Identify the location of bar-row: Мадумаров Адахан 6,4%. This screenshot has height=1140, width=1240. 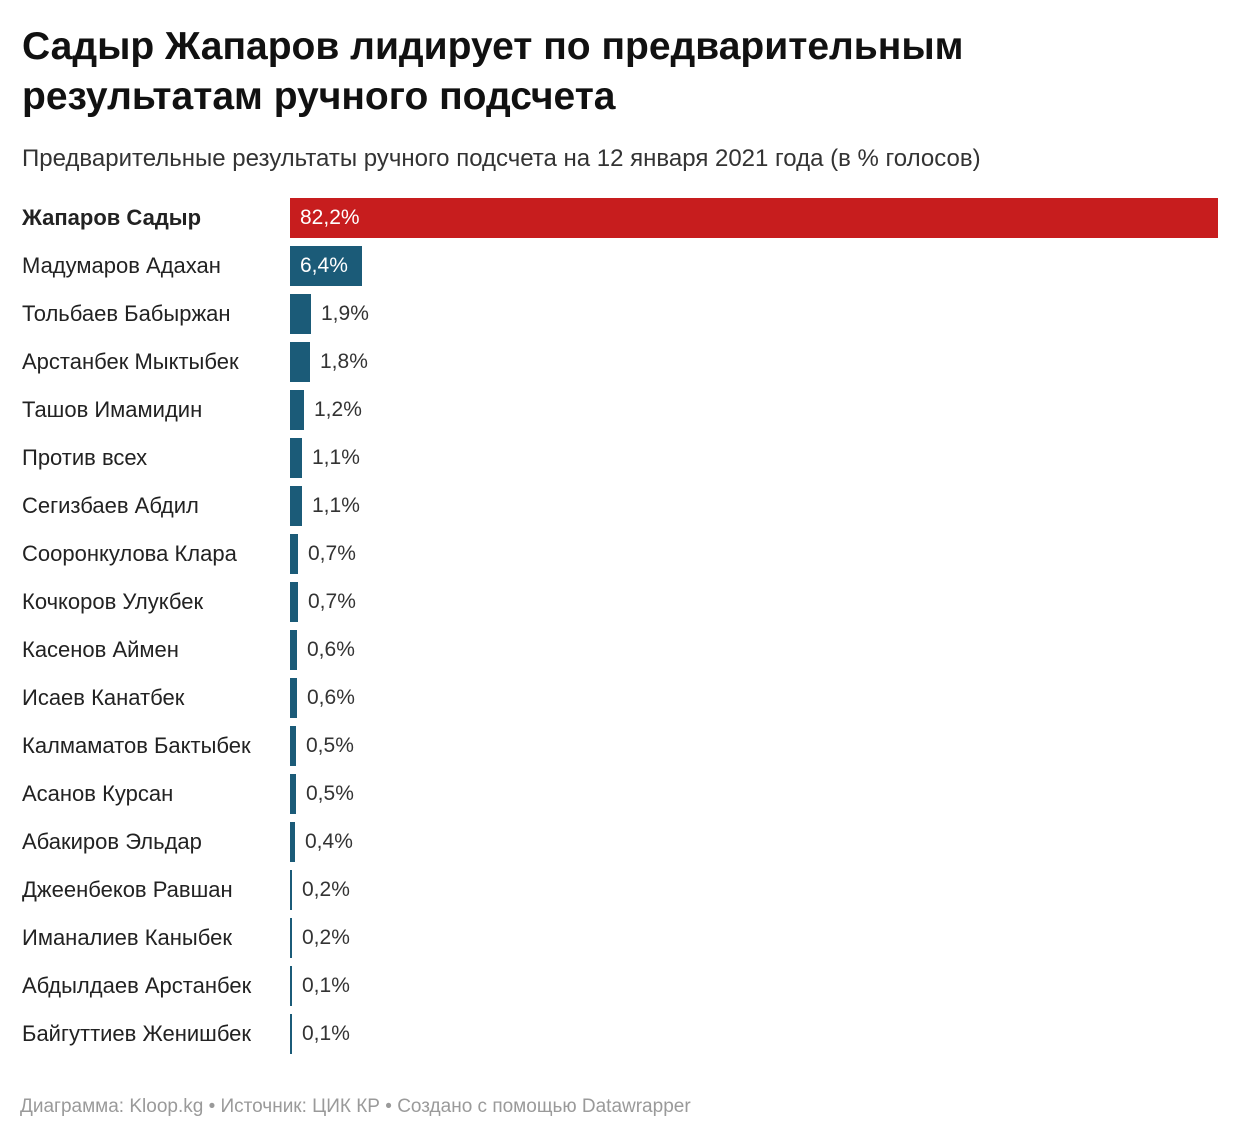
(620, 266).